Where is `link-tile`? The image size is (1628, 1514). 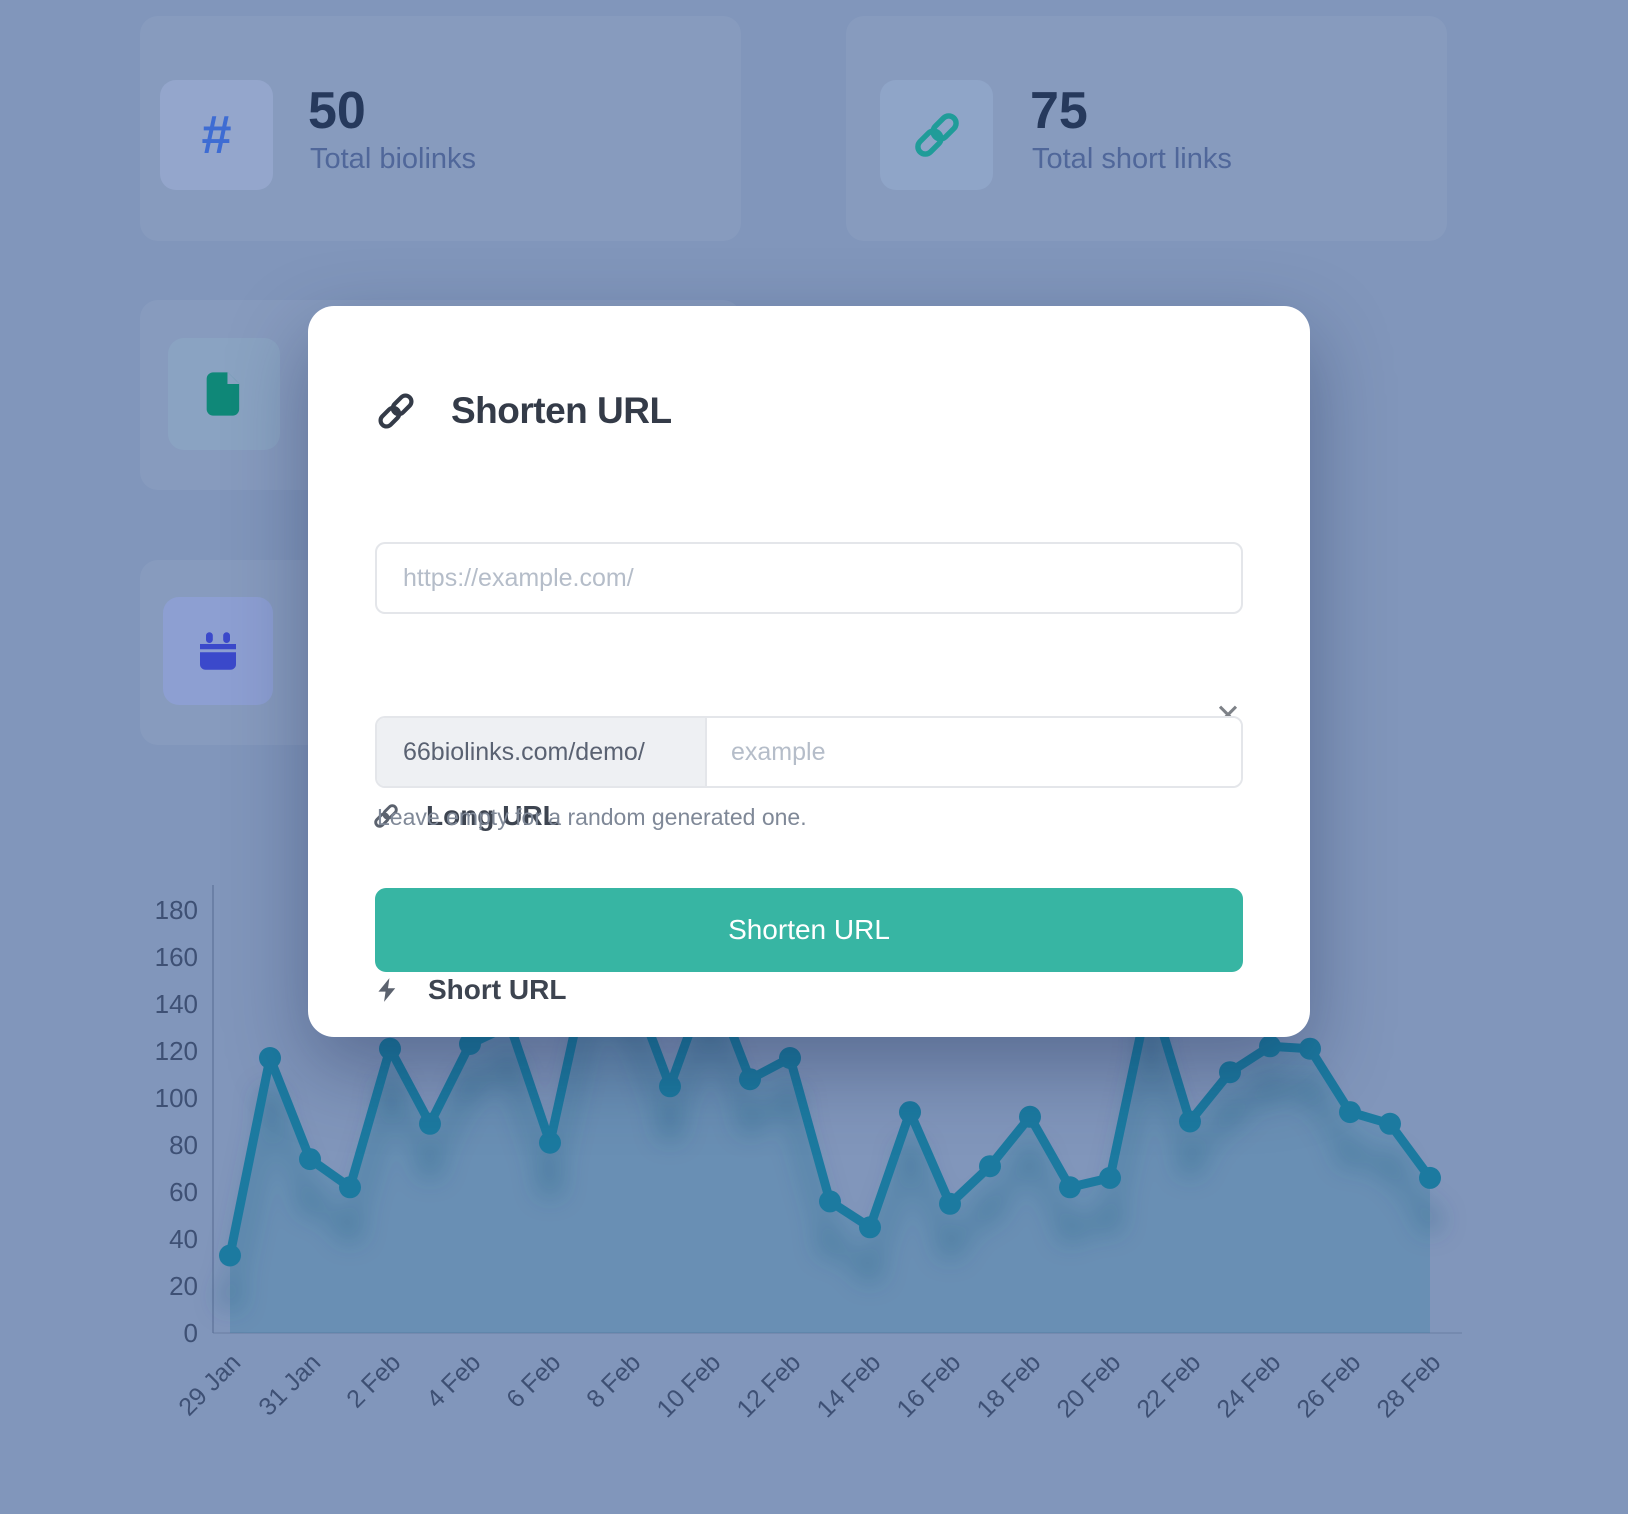
link-tile is located at coordinates (936, 135).